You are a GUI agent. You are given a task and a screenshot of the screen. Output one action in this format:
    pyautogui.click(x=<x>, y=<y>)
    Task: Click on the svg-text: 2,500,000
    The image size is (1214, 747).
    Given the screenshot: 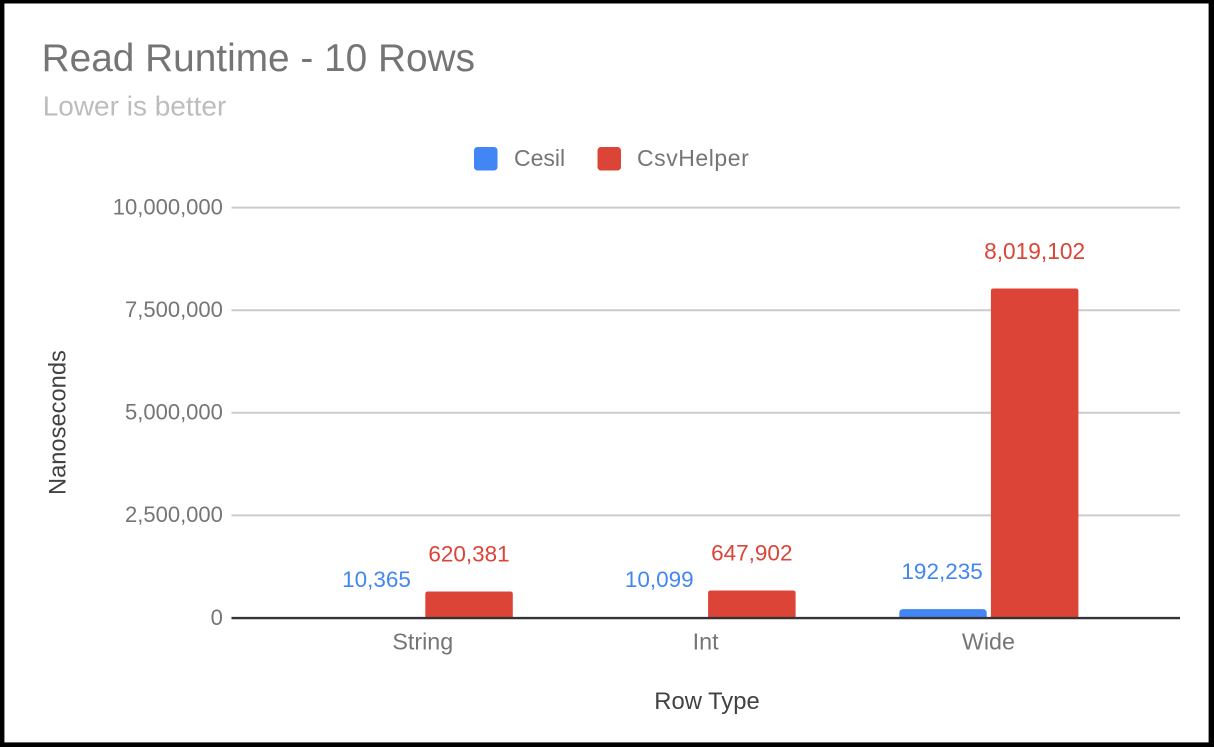 What is the action you would take?
    pyautogui.click(x=174, y=514)
    